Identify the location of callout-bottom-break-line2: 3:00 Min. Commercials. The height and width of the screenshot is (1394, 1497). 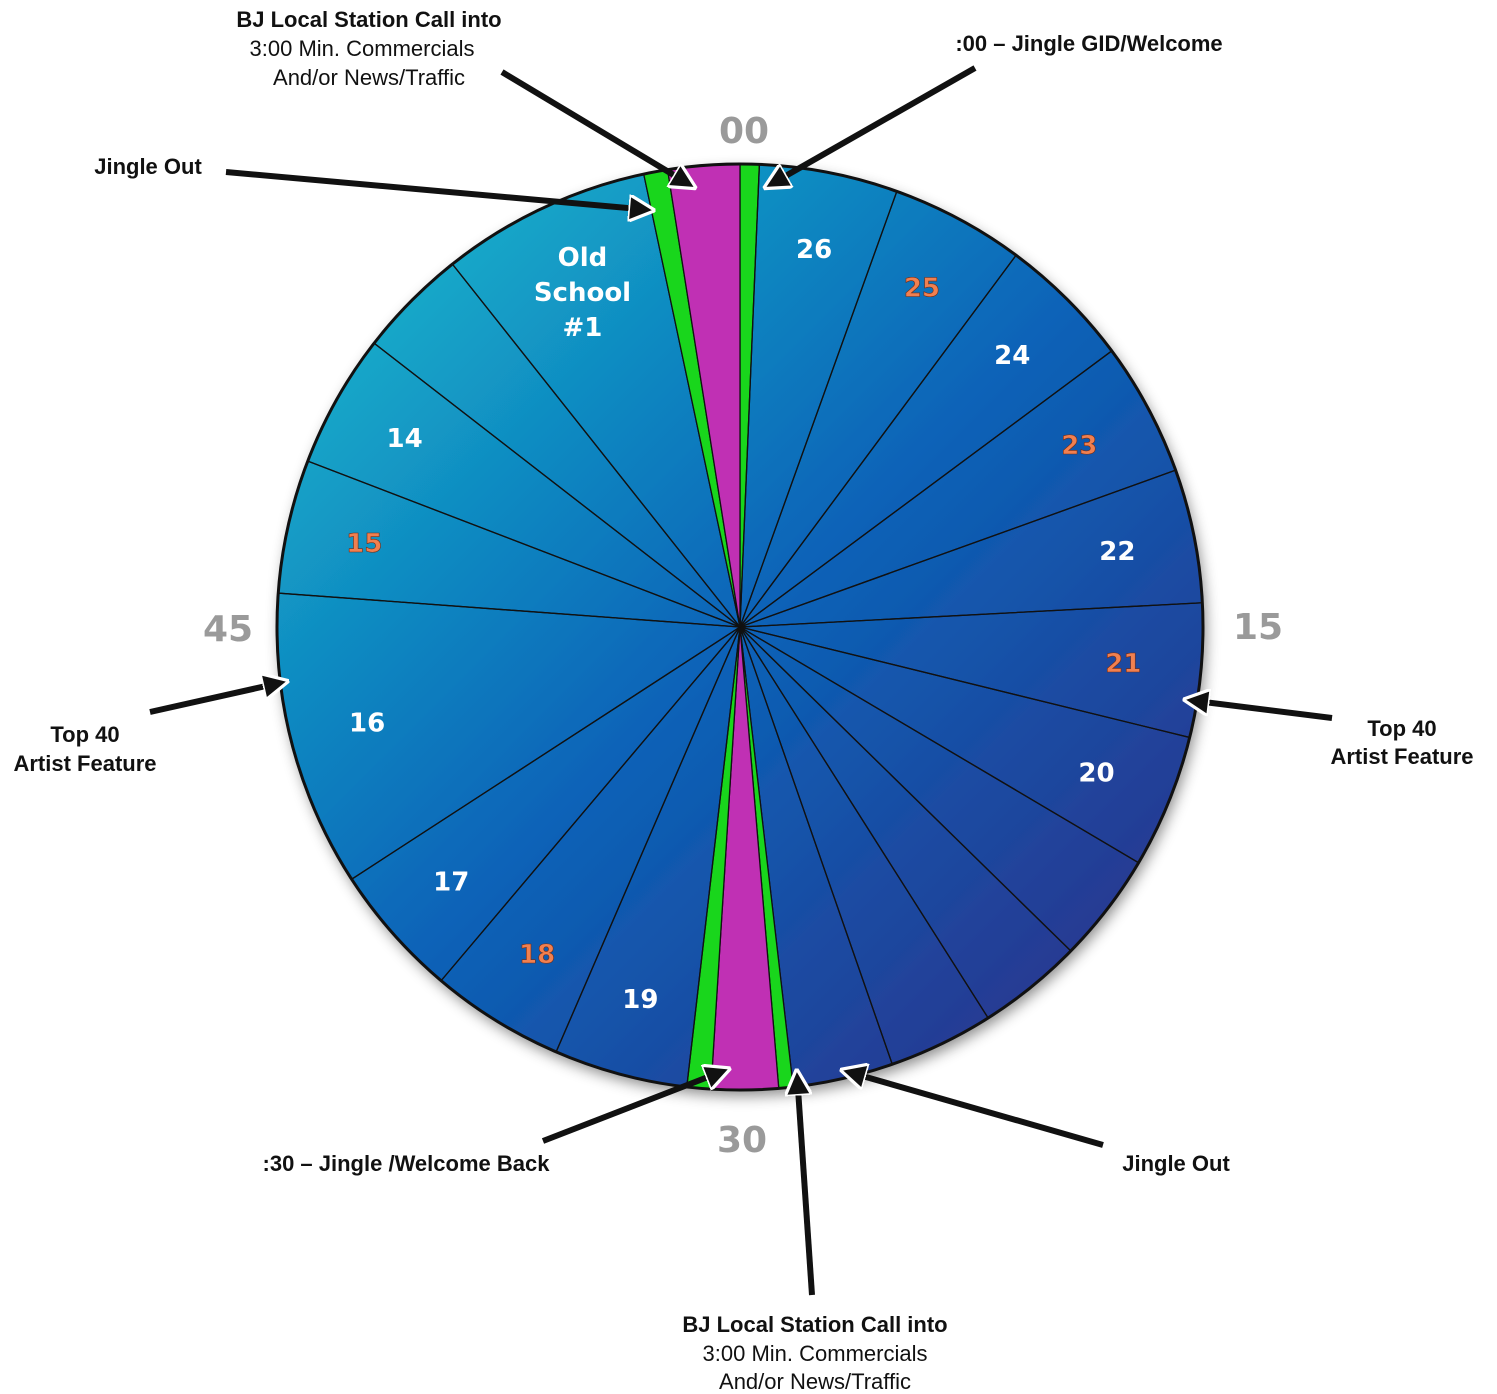
(815, 1353).